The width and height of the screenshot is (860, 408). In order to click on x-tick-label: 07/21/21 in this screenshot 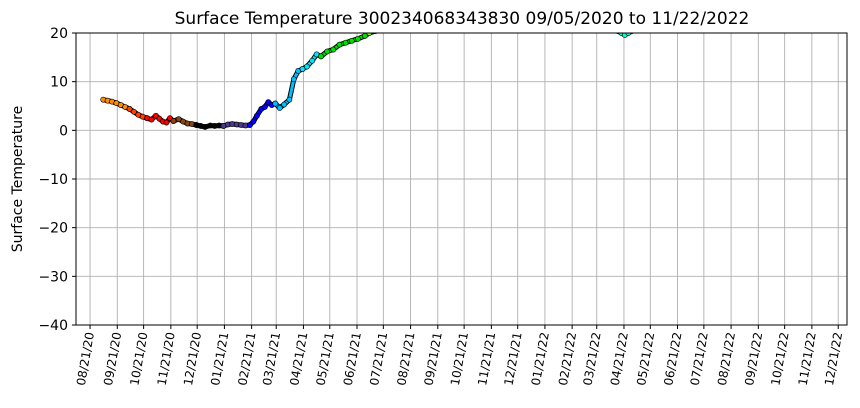, I will do `click(378, 359)`.